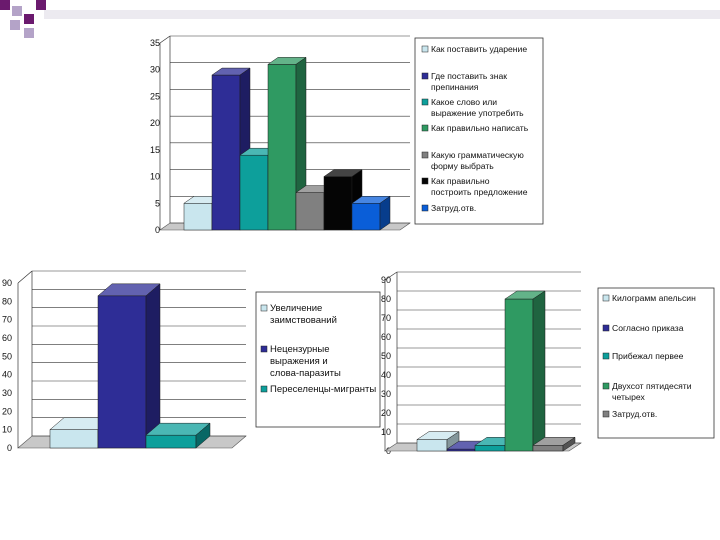 The image size is (720, 540). Describe the element at coordinates (7, 365) in the screenshot. I see `y-axis-ticks: 0 10 20 30 40 50 60 70 80 90` at that location.